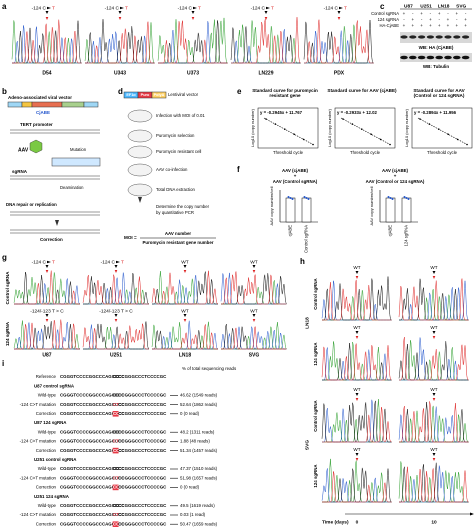 This screenshot has height=530, width=474. I want to click on panel-letter: a, so click(4, 6).